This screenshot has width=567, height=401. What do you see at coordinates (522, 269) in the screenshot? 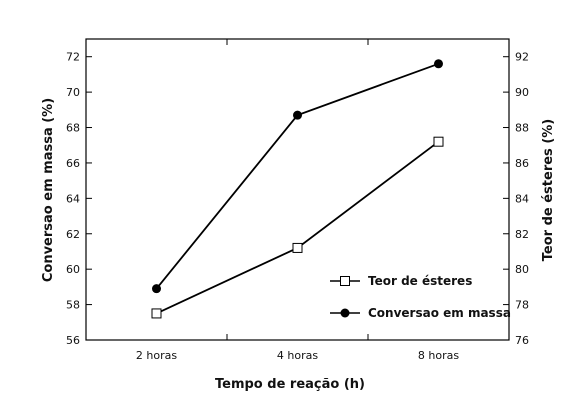
I see `tick-right-label: 80` at bounding box center [522, 269].